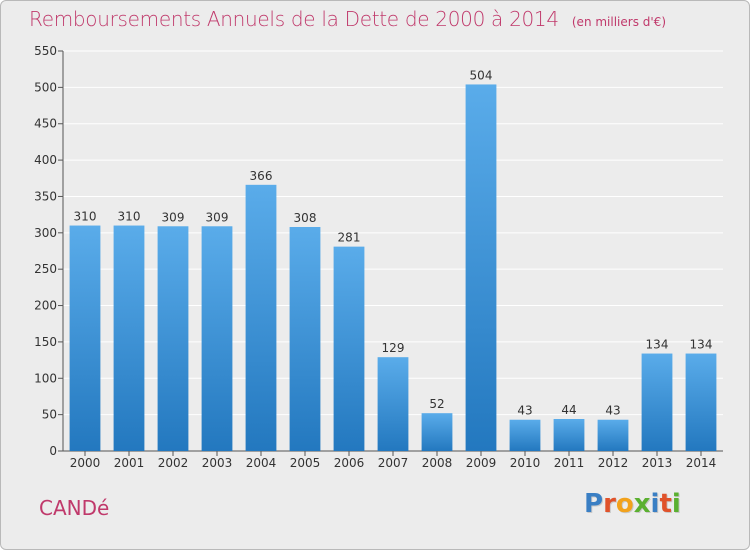  I want to click on bar-2012, so click(613, 435).